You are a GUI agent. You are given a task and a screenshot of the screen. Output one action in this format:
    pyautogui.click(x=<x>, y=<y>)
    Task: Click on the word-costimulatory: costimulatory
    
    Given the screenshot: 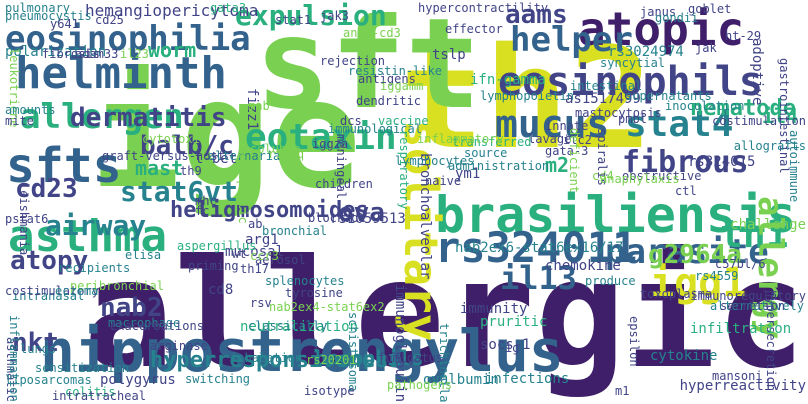 What is the action you would take?
    pyautogui.click(x=52, y=291)
    